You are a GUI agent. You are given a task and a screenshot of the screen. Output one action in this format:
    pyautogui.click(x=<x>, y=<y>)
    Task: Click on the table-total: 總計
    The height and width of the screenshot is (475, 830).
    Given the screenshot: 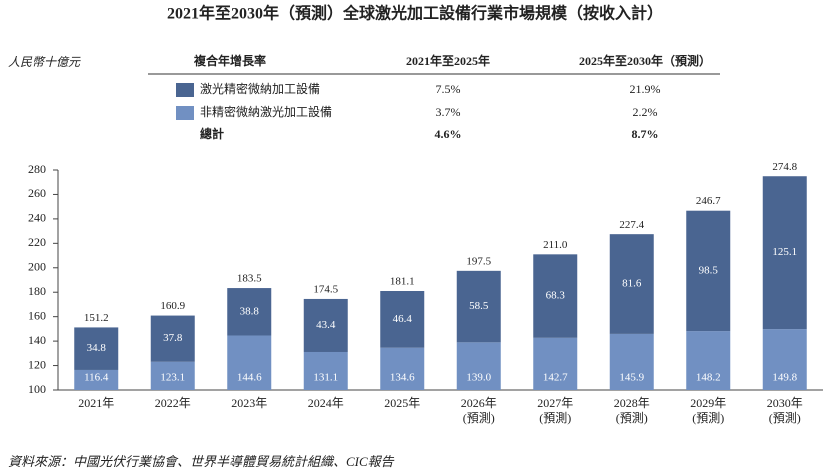 What is the action you would take?
    pyautogui.click(x=212, y=133)
    